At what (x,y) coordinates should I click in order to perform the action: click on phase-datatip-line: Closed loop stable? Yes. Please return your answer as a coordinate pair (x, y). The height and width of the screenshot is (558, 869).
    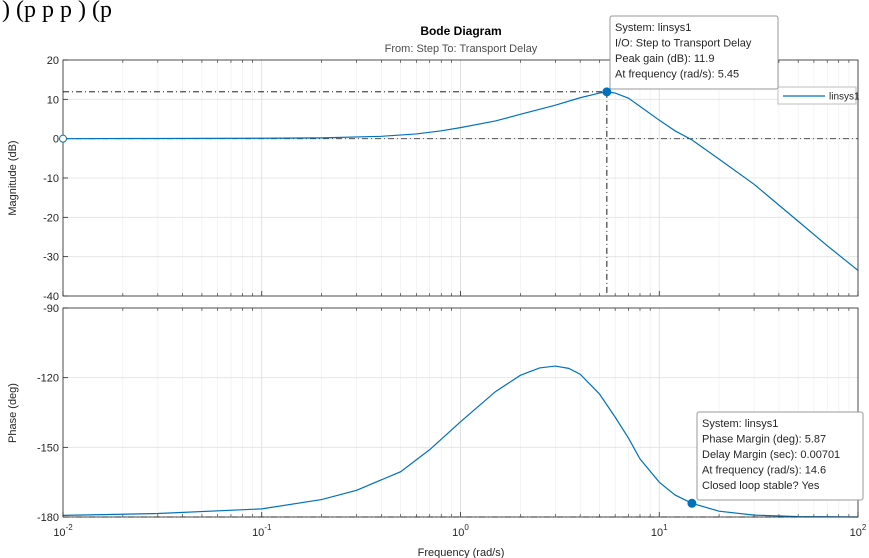
    Looking at the image, I should click on (761, 486).